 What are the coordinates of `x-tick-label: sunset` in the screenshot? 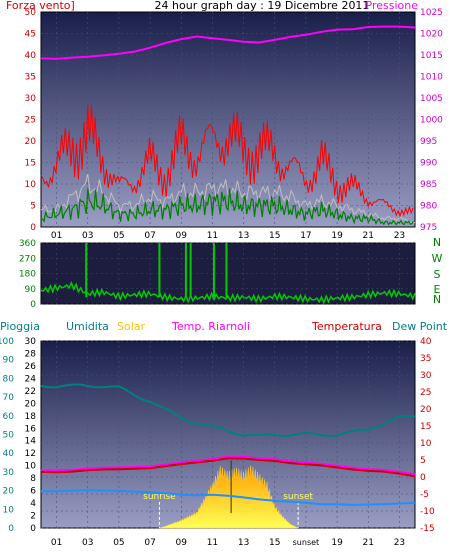 It's located at (306, 542).